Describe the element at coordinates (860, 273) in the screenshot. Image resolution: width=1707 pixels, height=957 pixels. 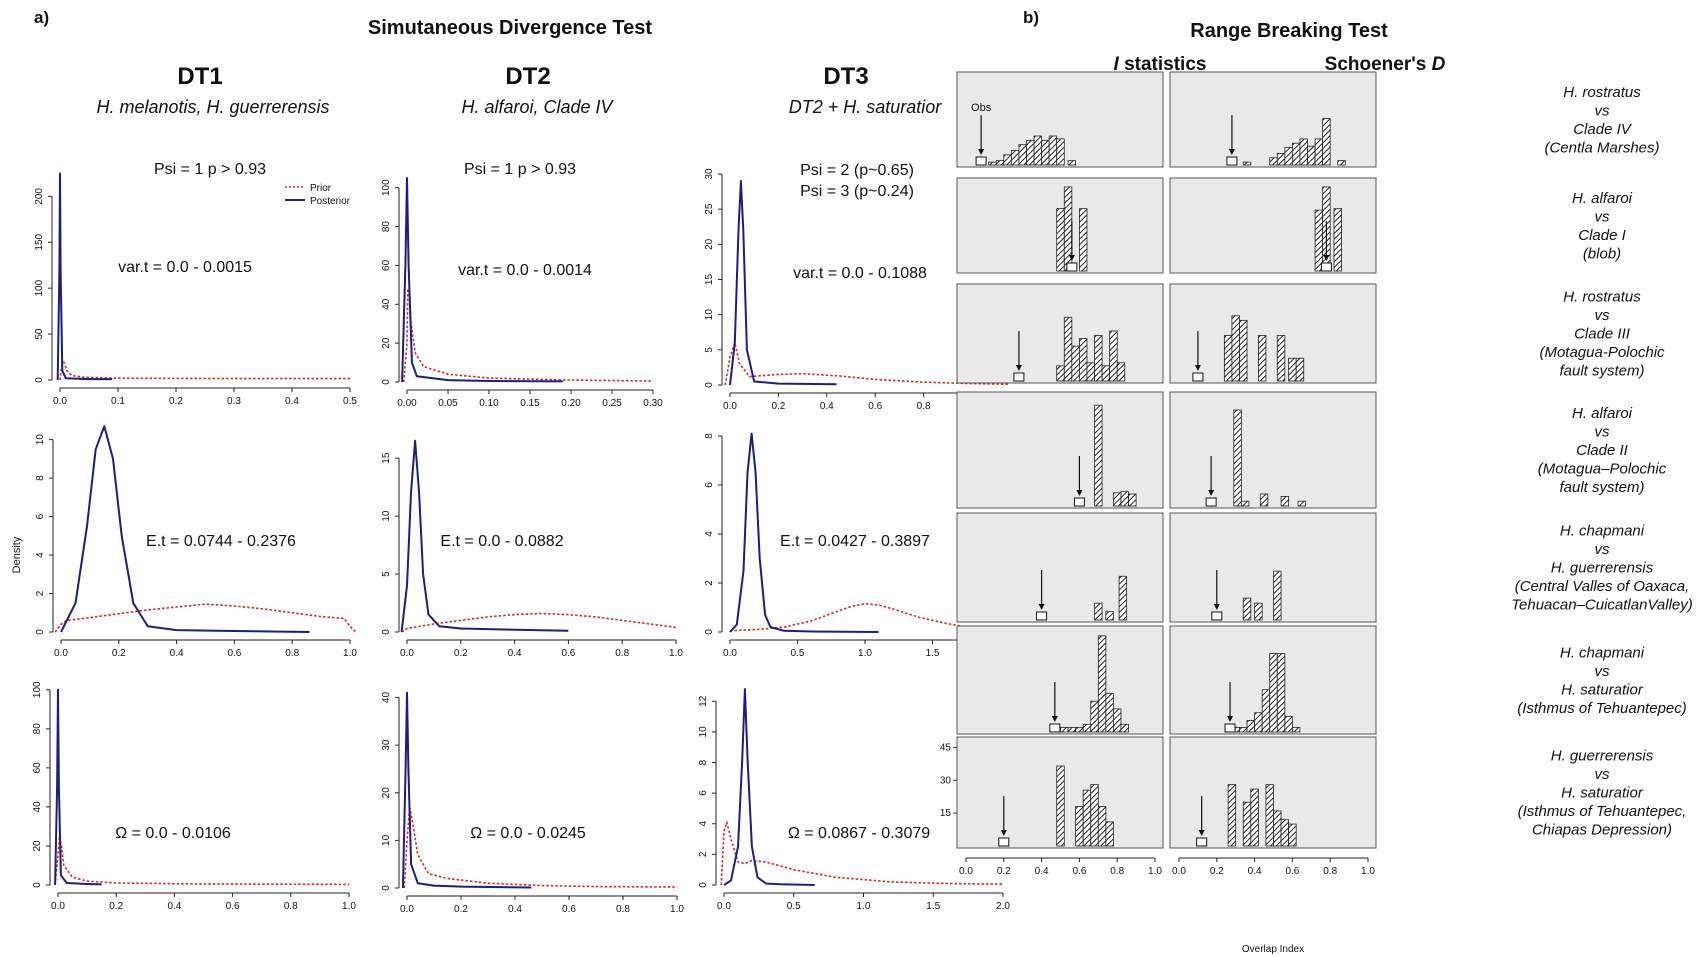
I see `dt3-vart-annotation: var.t = 0.0 - 0.1088` at that location.